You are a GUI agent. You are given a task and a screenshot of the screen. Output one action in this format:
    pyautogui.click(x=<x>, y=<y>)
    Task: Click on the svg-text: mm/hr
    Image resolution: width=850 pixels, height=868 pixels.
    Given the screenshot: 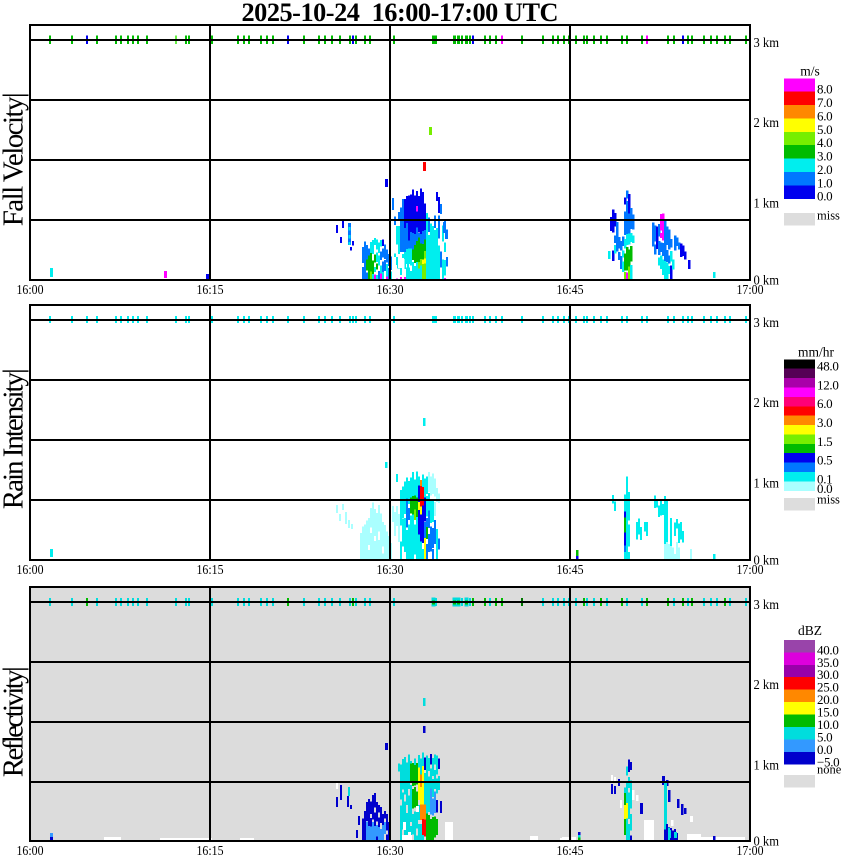 What is the action you would take?
    pyautogui.click(x=816, y=351)
    